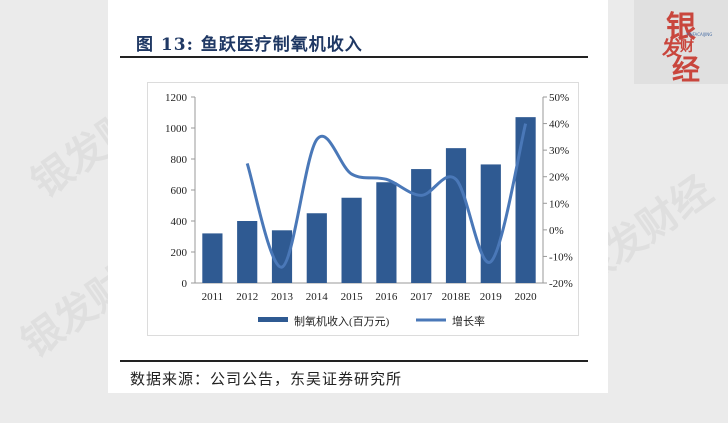 The image size is (728, 423). Describe the element at coordinates (179, 222) in the screenshot. I see `left-tick-label: 400` at that location.